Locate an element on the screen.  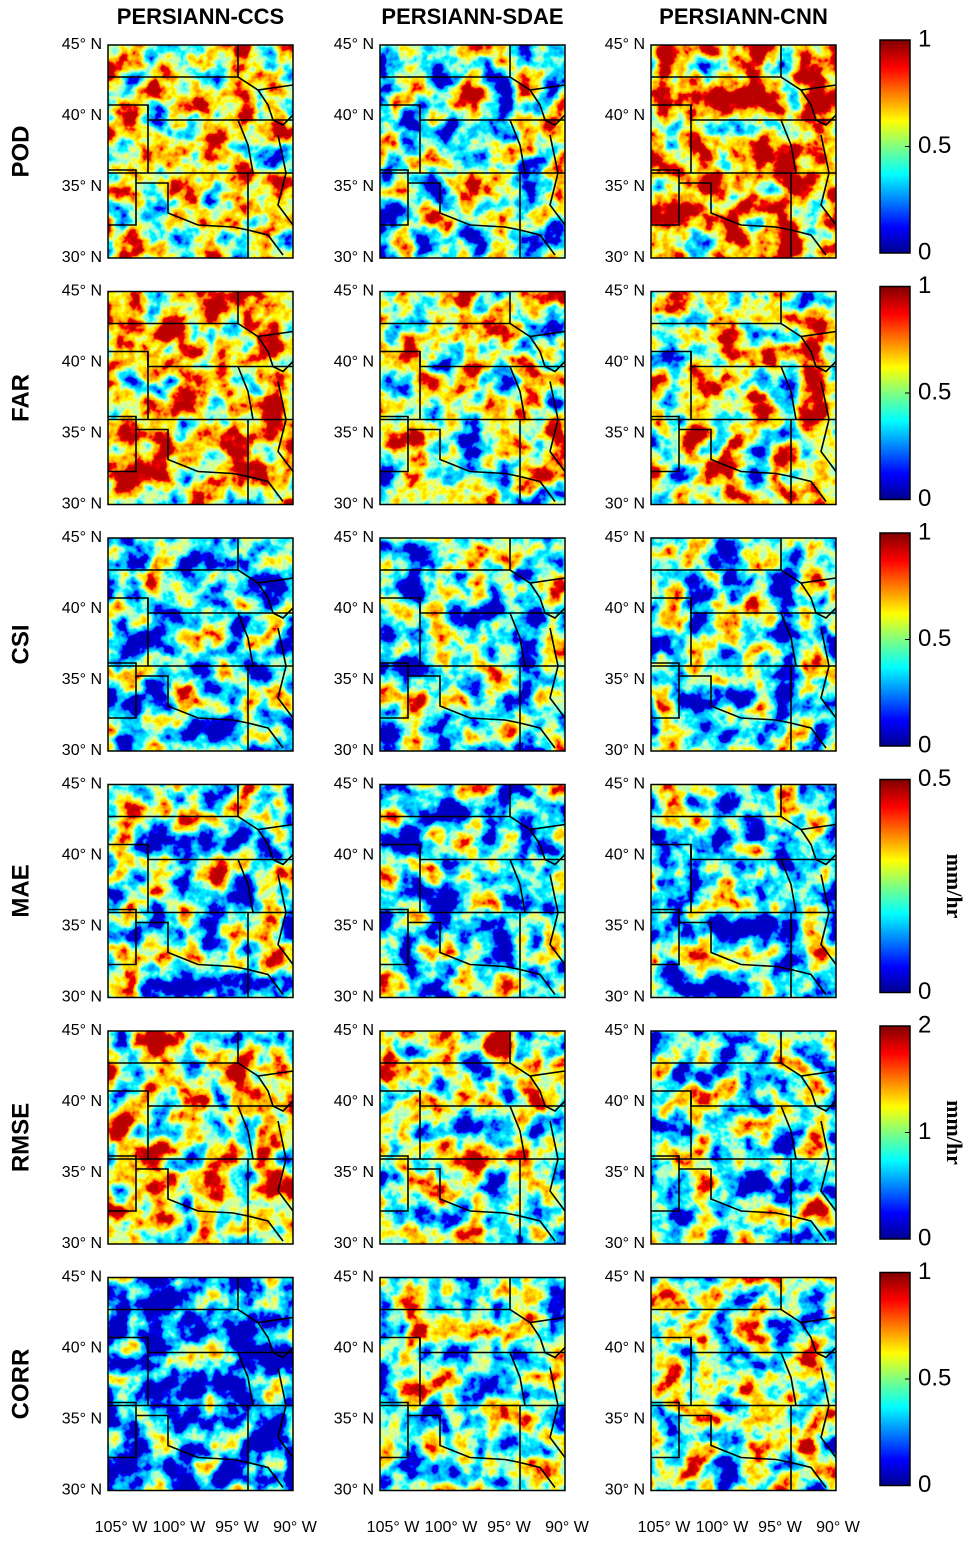
lon-label: 100° W is located at coordinates (452, 1527).